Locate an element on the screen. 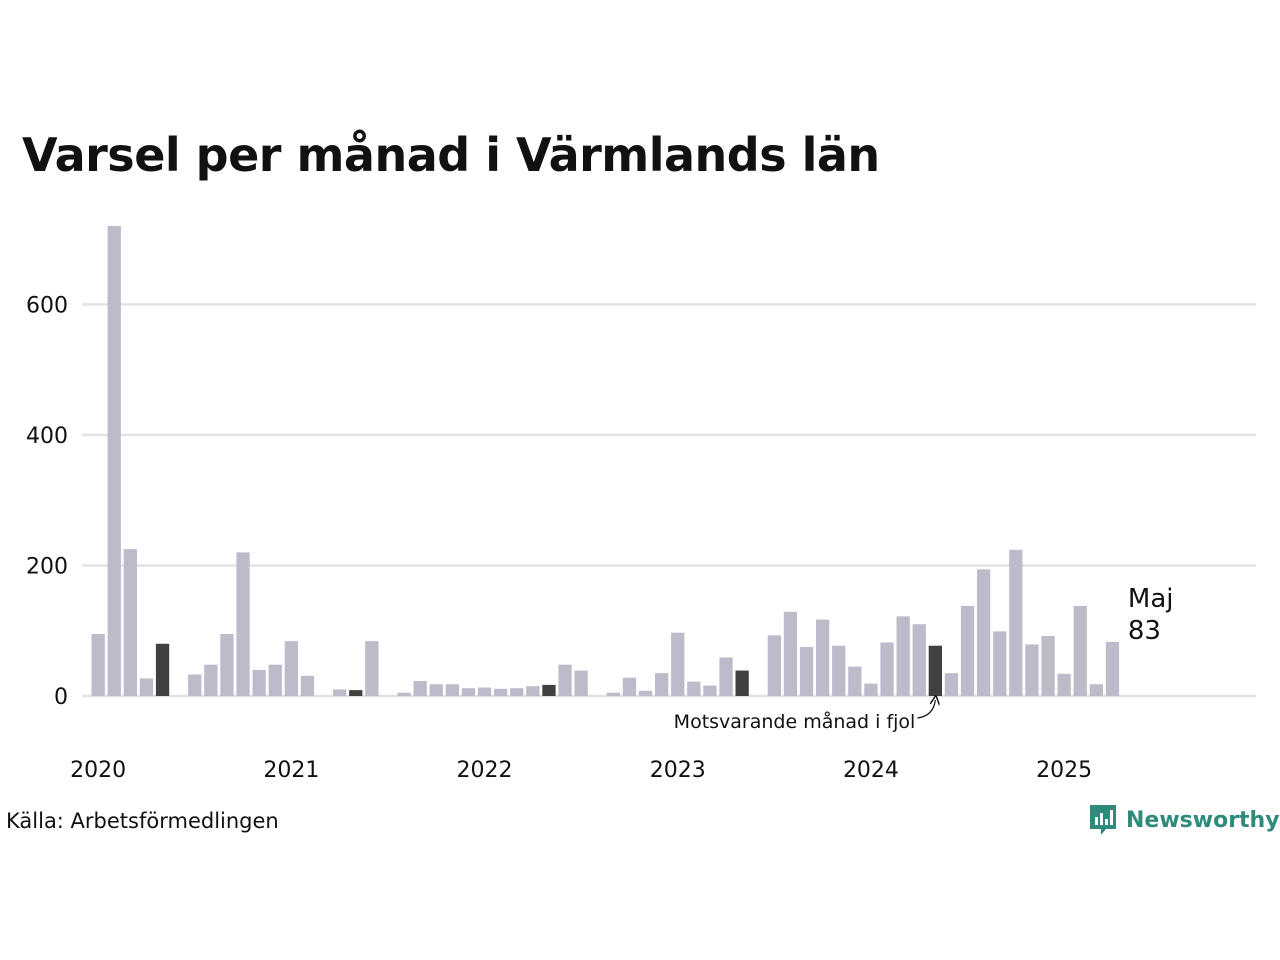 The image size is (1280, 960). x-year-label: 2024 is located at coordinates (871, 770).